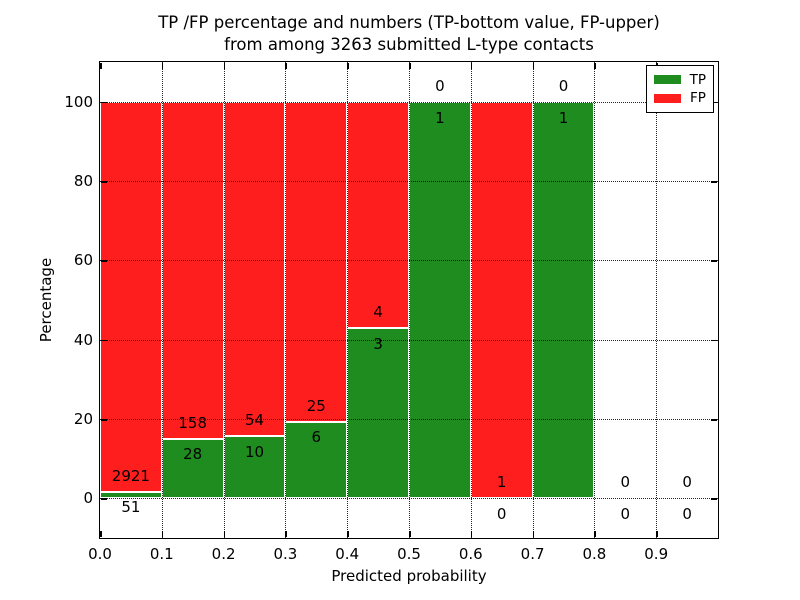  What do you see at coordinates (698, 98) in the screenshot?
I see `legend-label-fp: FP` at bounding box center [698, 98].